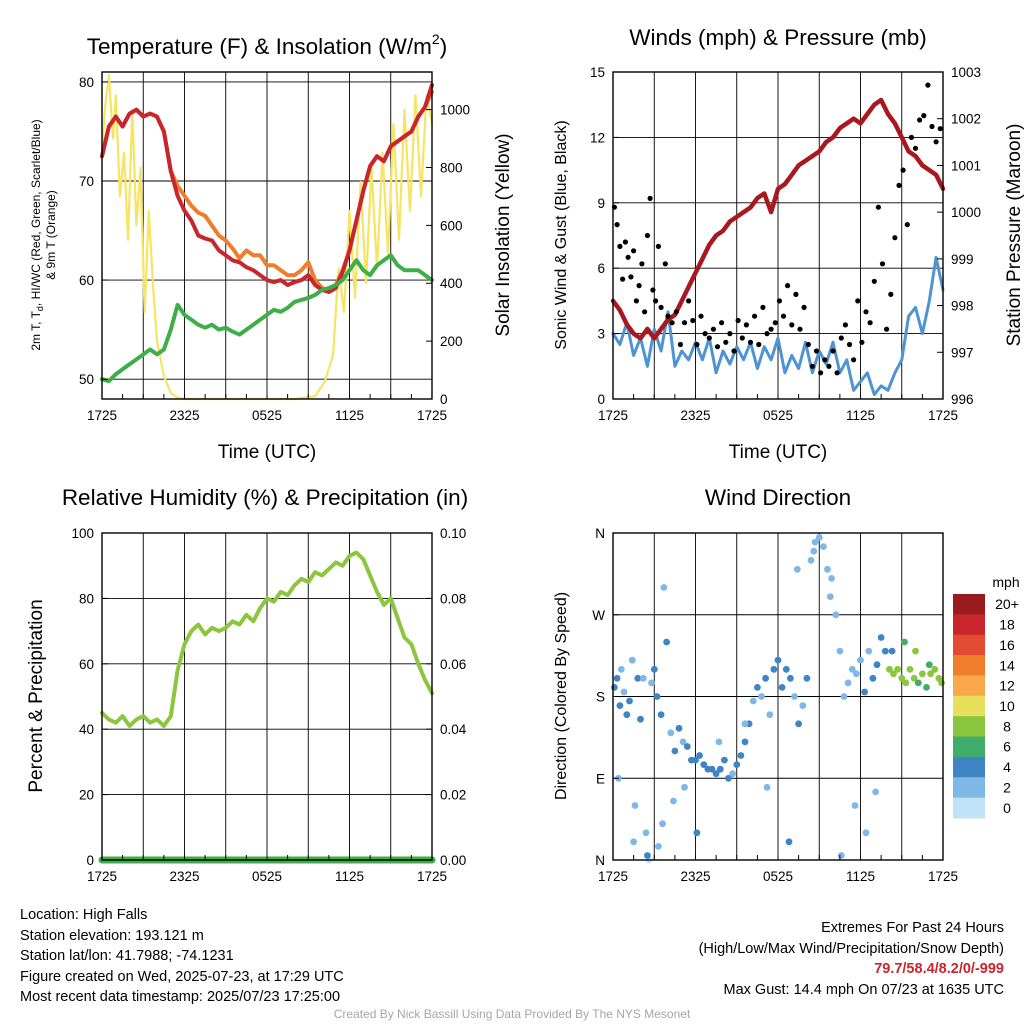  I want to click on y-tick-label: 80, so click(86, 598).